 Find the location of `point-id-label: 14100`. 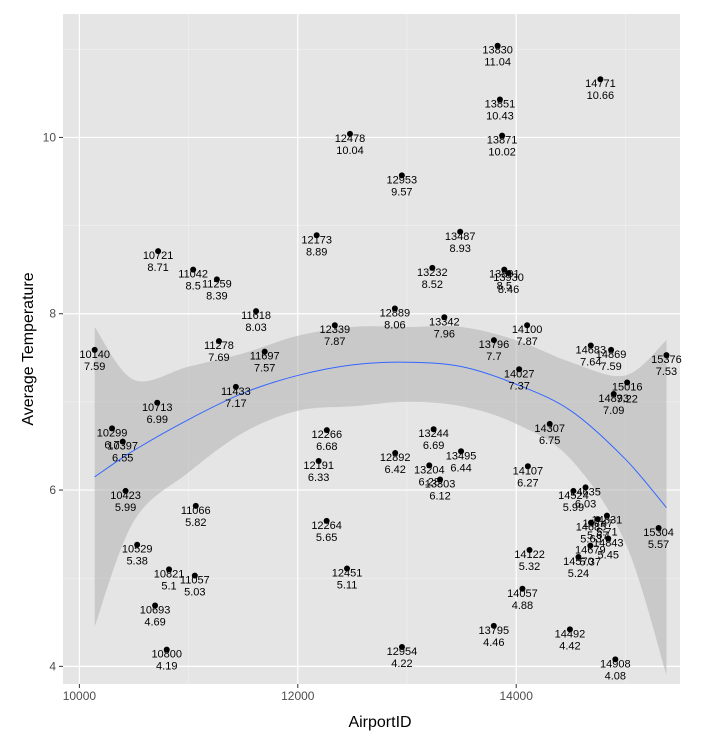

point-id-label: 14100 is located at coordinates (527, 330).